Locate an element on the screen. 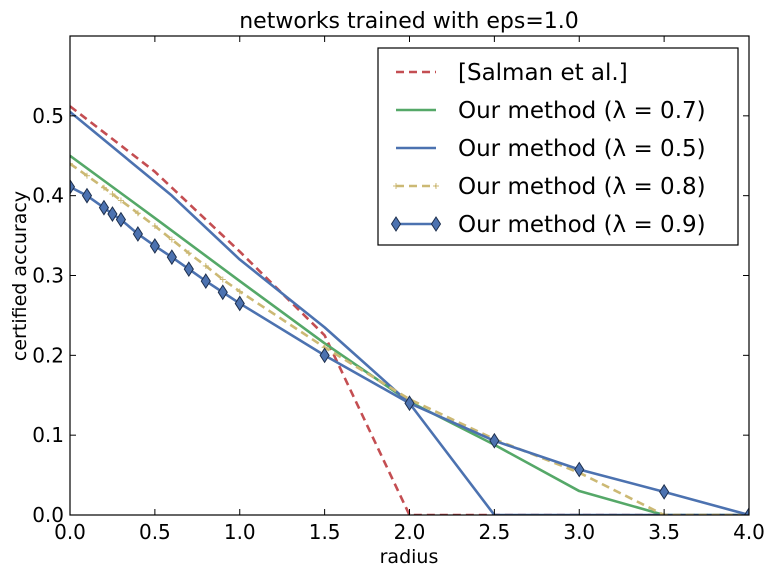 The width and height of the screenshot is (776, 577). y-tick-label: 0.0 is located at coordinates (48, 515).